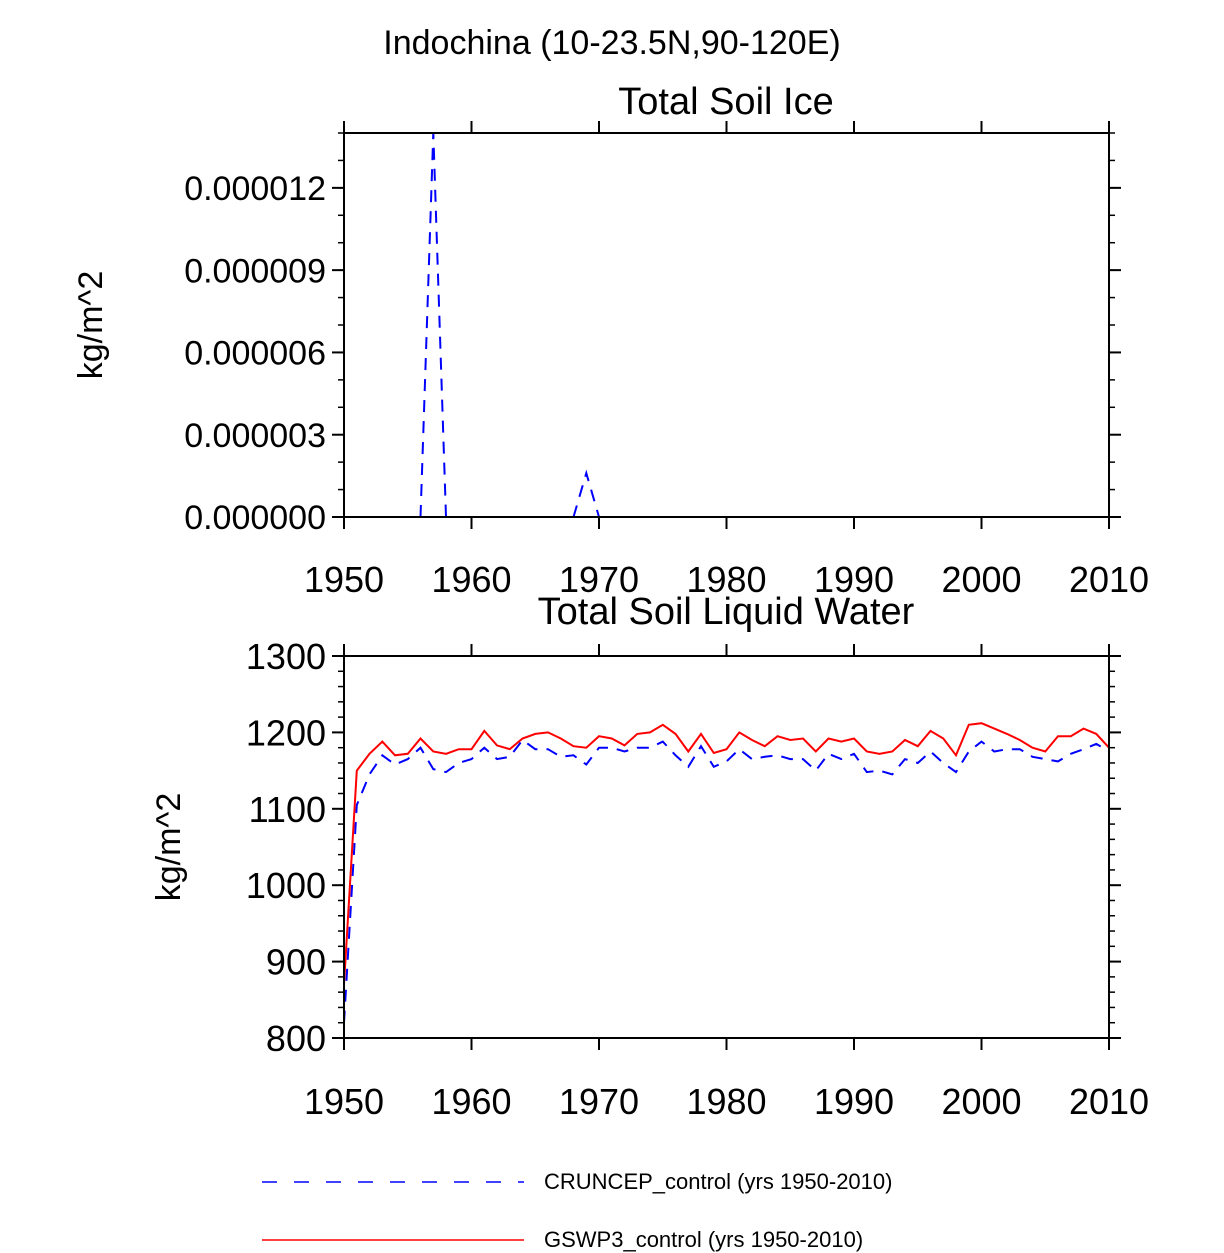  I want to click on ice-panel-ylabel: kg/m^2, so click(91, 325).